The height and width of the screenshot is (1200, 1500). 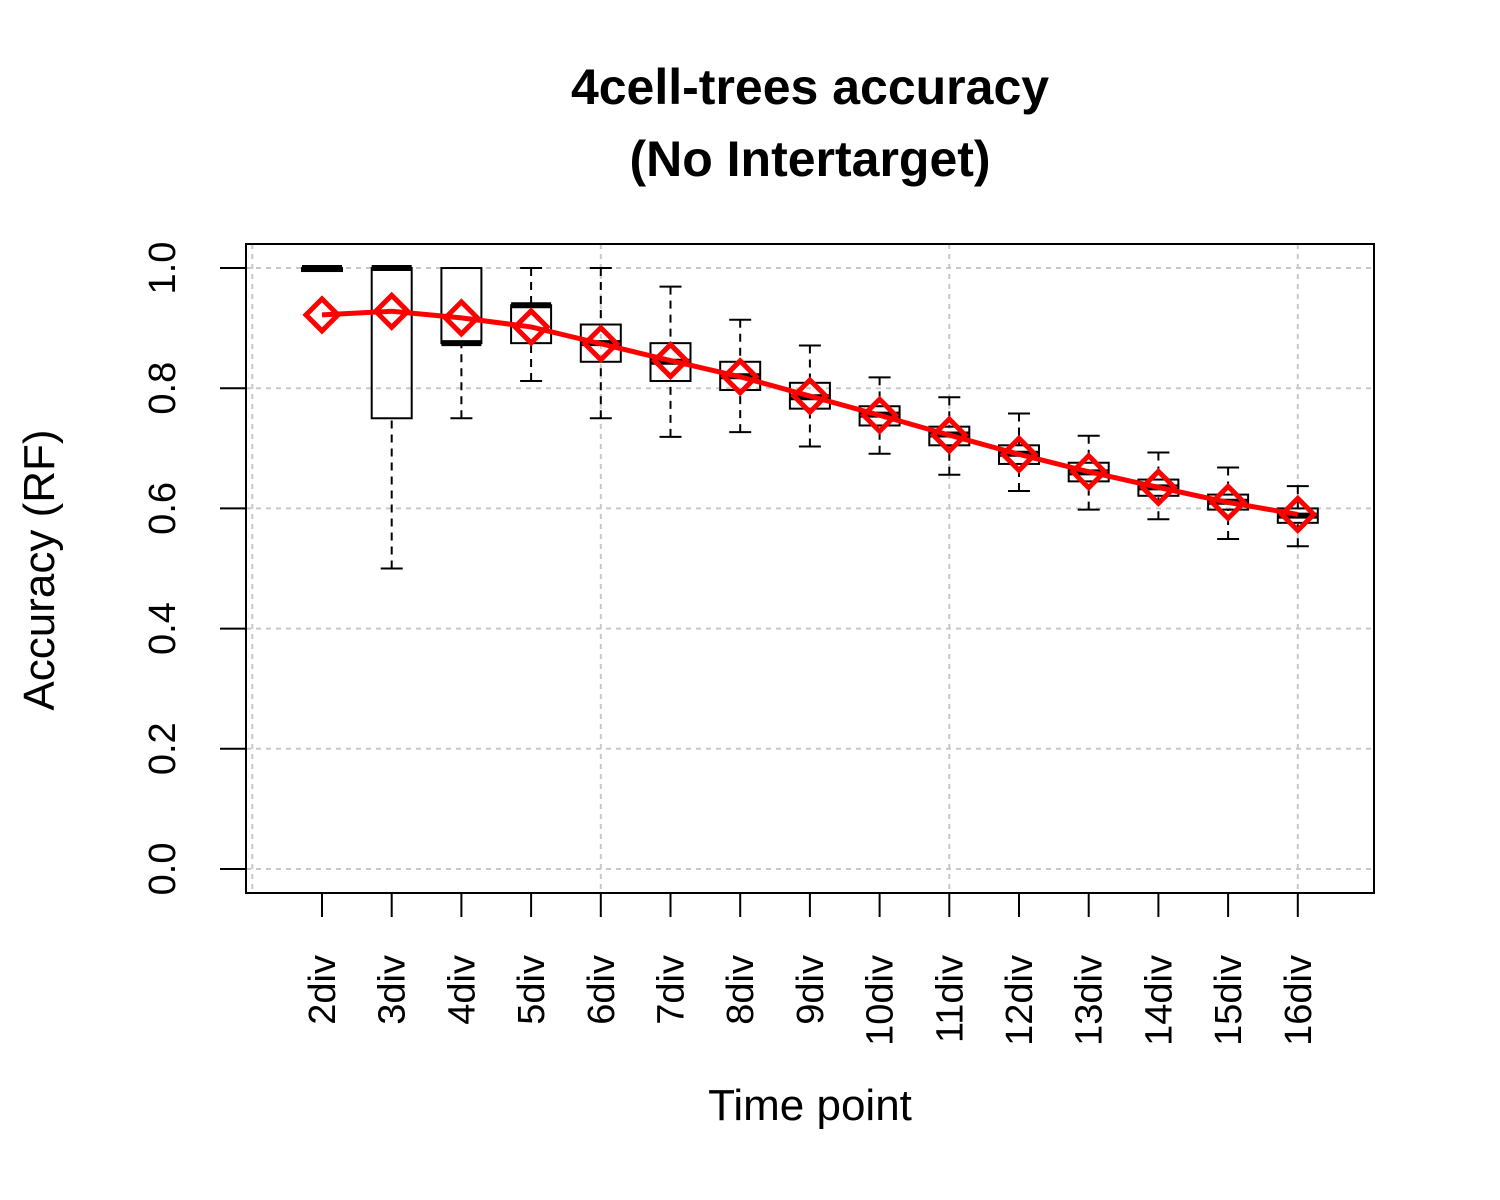 What do you see at coordinates (462, 990) in the screenshot?
I see `x-tick-label: 4div` at bounding box center [462, 990].